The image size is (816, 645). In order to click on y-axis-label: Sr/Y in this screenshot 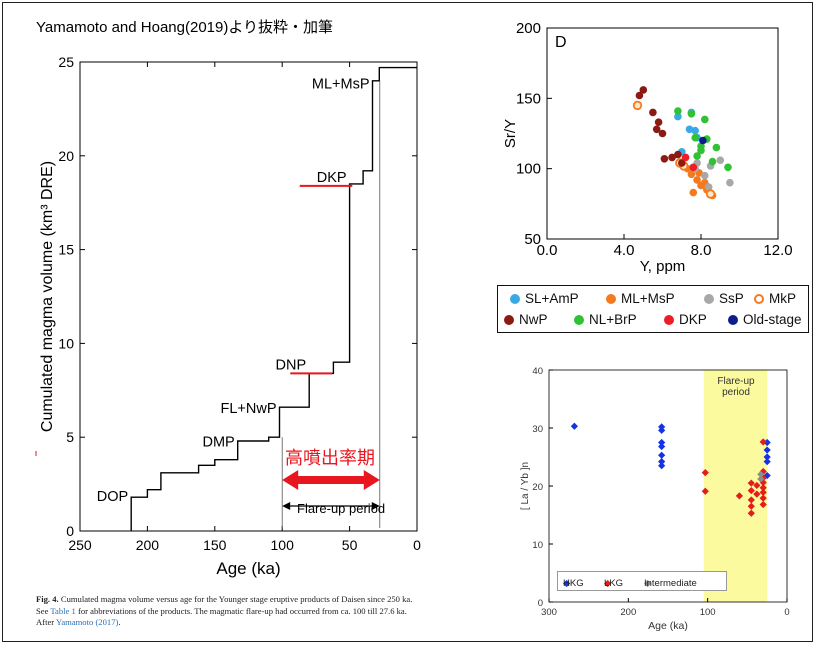, I will do `click(510, 133)`.